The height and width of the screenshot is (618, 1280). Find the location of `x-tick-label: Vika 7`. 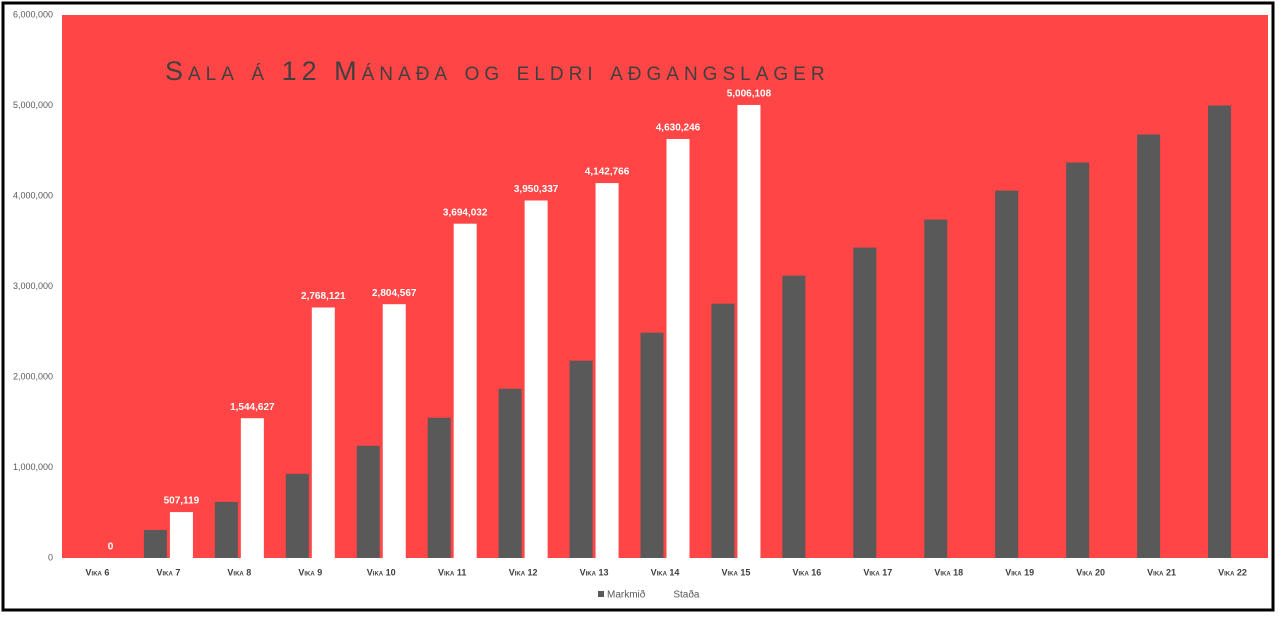

x-tick-label: Vika 7 is located at coordinates (168, 572).